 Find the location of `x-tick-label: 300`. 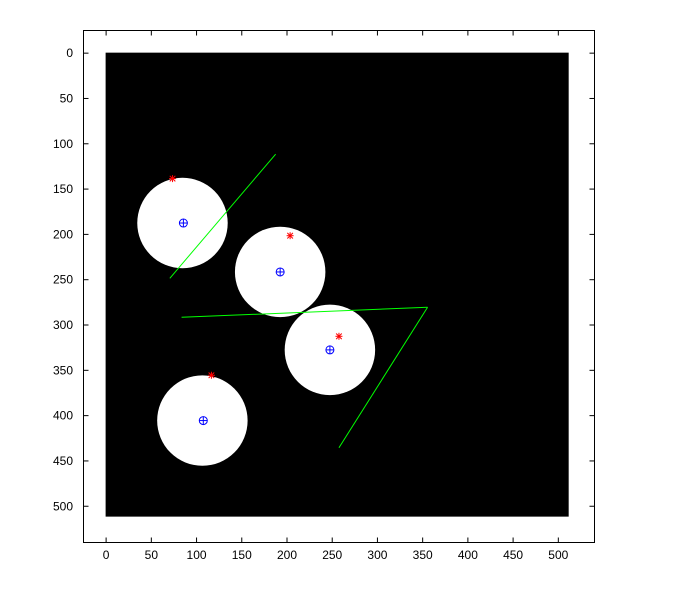

x-tick-label: 300 is located at coordinates (377, 555).